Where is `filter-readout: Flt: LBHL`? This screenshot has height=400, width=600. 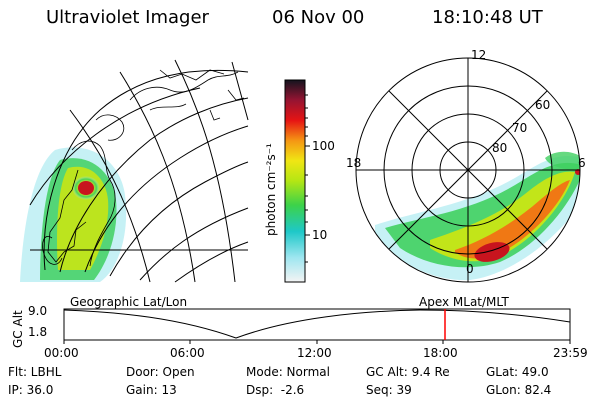 filter-readout: Flt: LBHL is located at coordinates (35, 372).